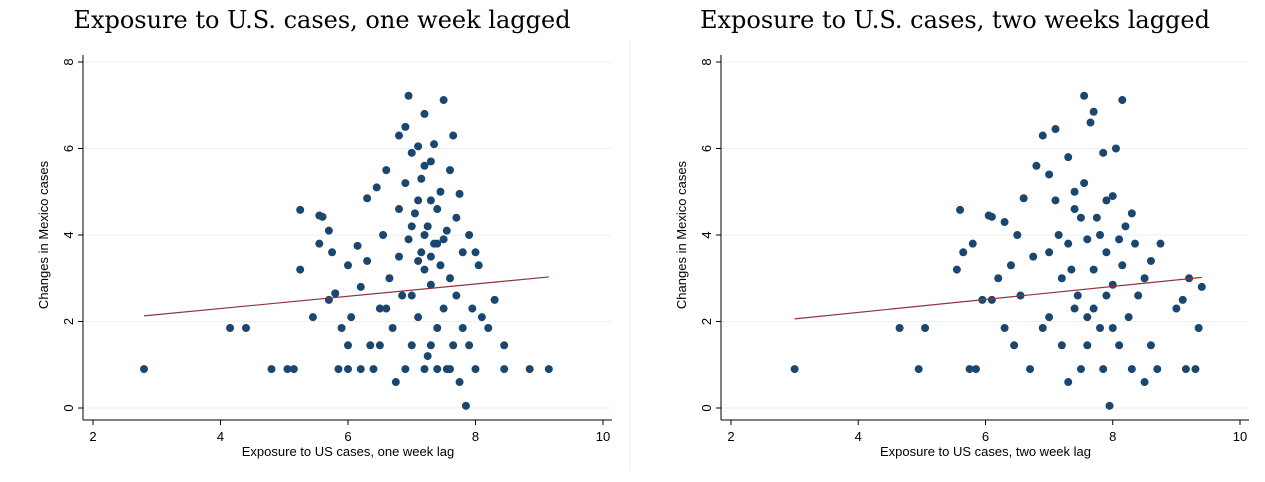 This screenshot has width=1265, height=482. I want to click on x-tick-label: 2, so click(92, 436).